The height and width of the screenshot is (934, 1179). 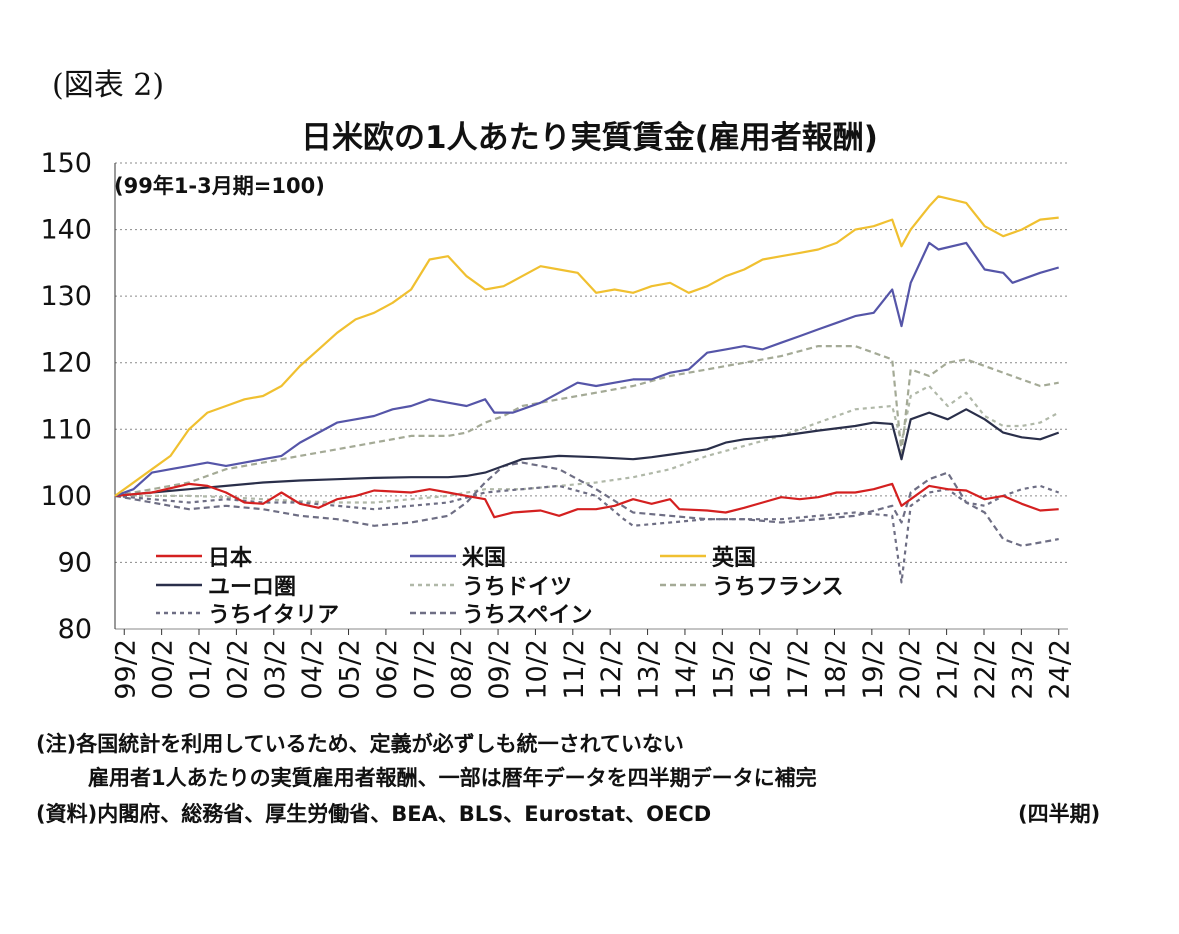 What do you see at coordinates (433, 556) in the screenshot?
I see `legend-swatch-us` at bounding box center [433, 556].